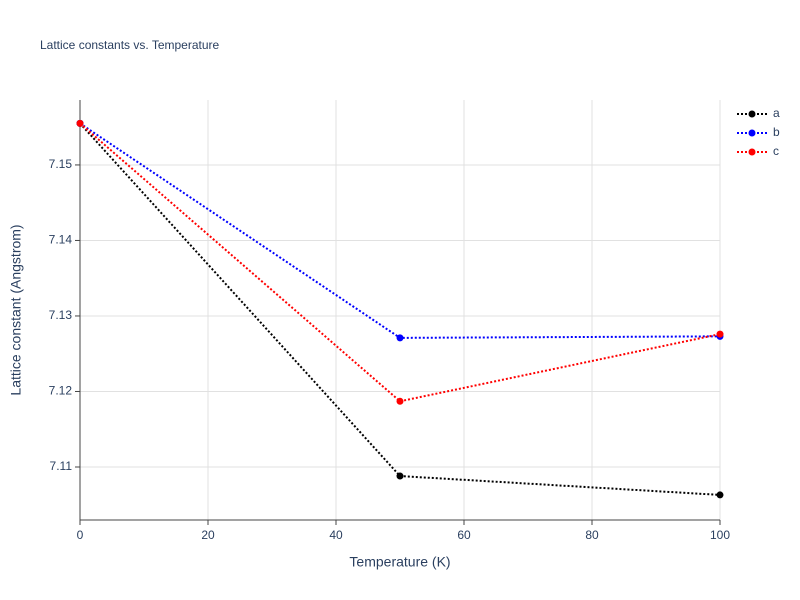 The height and width of the screenshot is (600, 800). I want to click on y-tick-label: 7.13, so click(61, 315).